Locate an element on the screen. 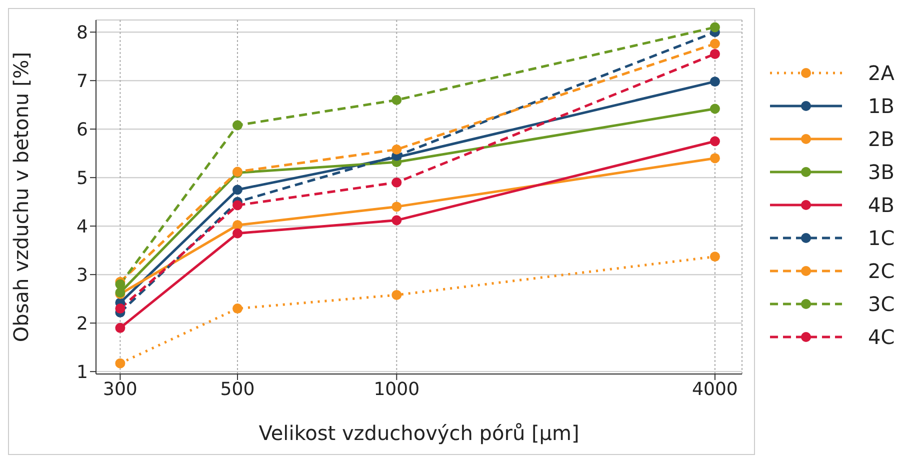 Image resolution: width=905 pixels, height=459 pixels. legend-label: 2C is located at coordinates (881, 270).